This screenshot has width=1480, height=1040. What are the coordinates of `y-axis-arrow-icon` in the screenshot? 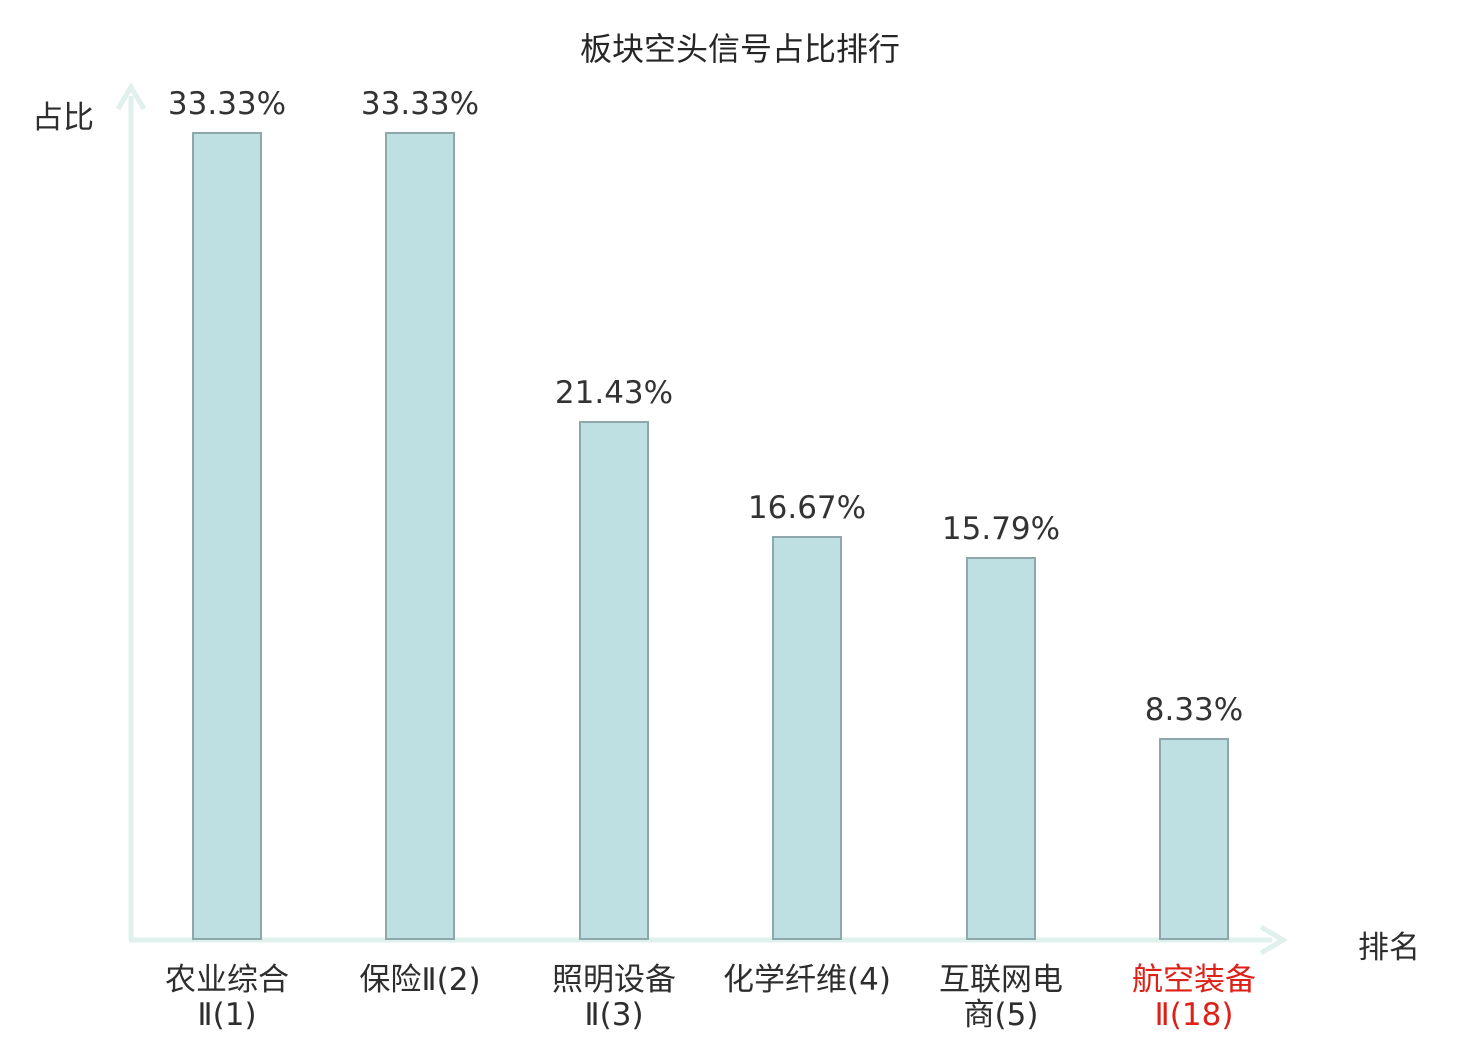 It's located at (131, 96).